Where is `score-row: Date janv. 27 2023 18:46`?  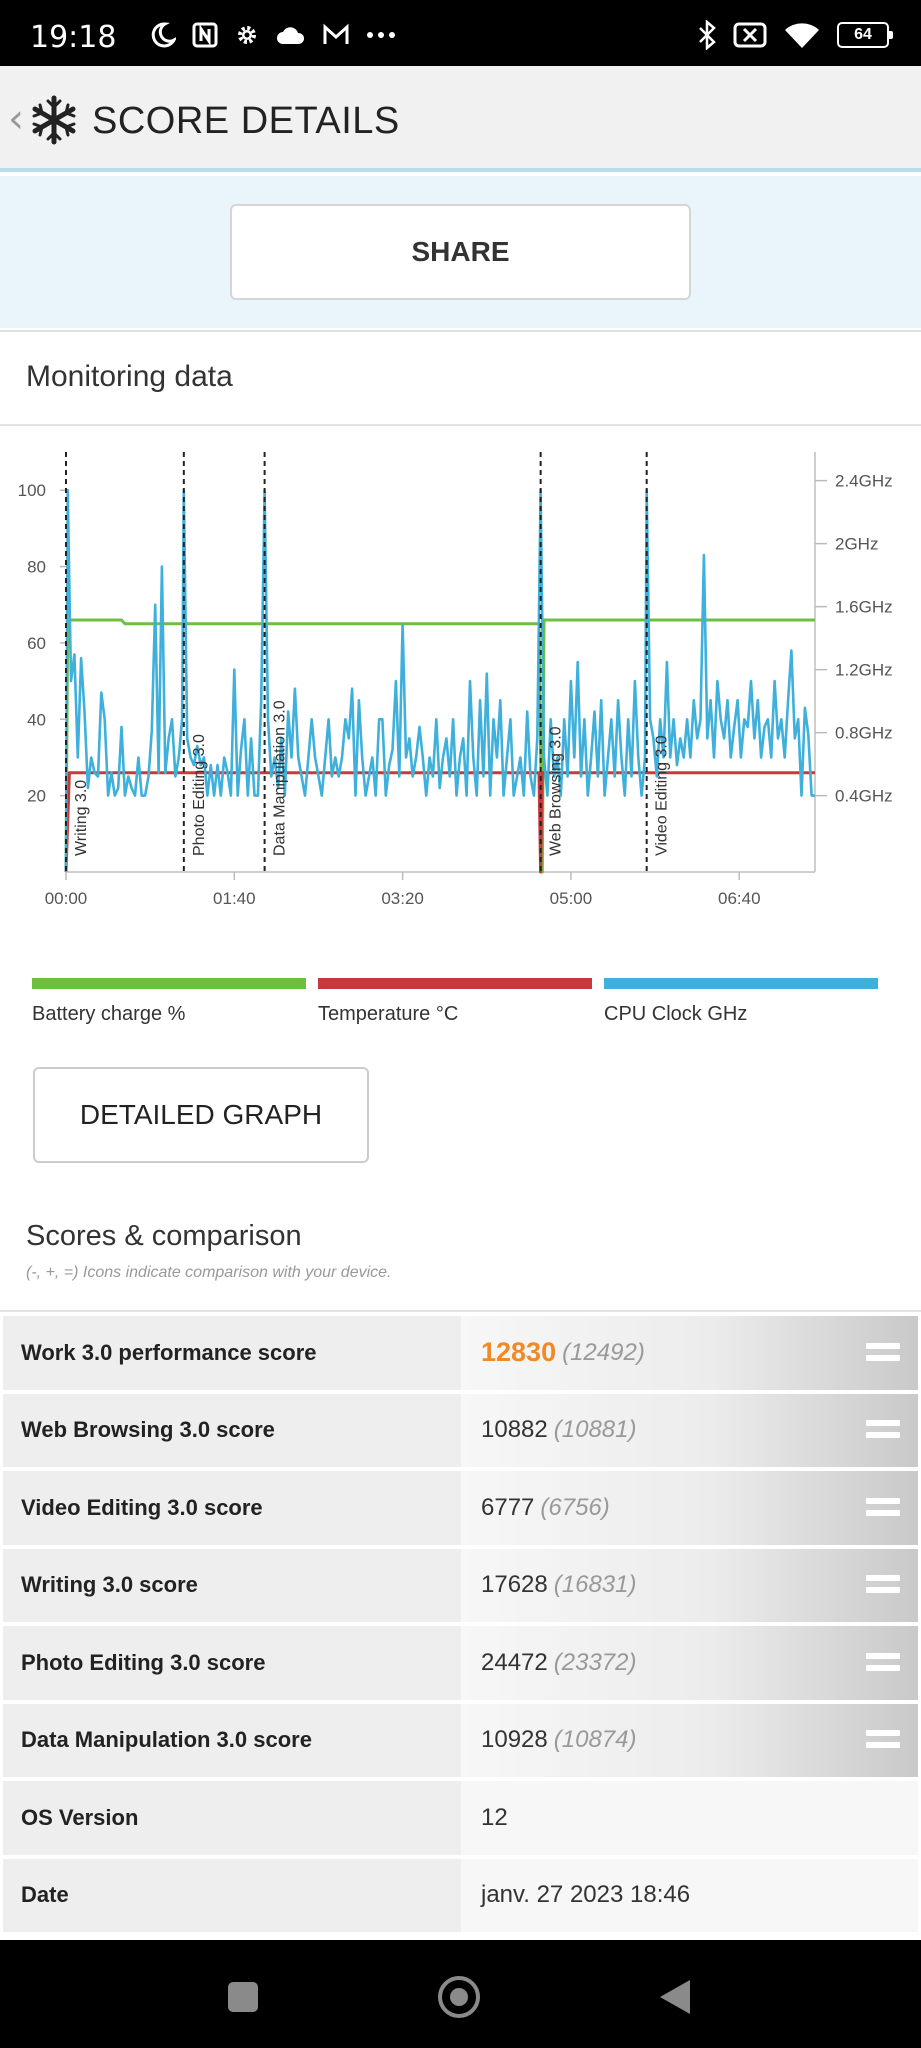
score-row: Date janv. 27 2023 18:46 is located at coordinates (460, 1895).